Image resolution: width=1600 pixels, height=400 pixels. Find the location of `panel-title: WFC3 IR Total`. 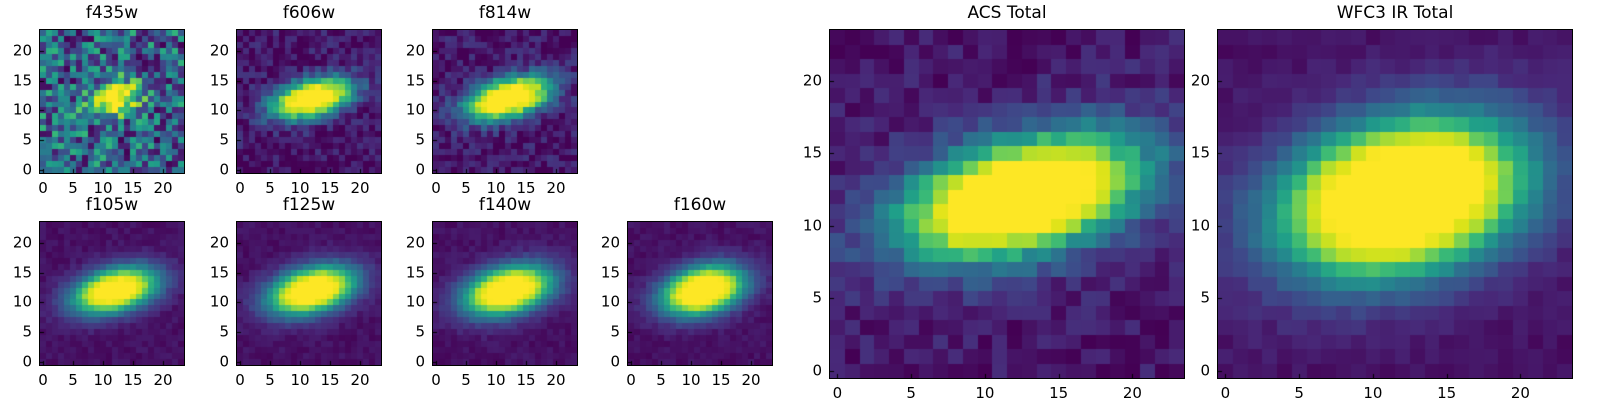

panel-title: WFC3 IR Total is located at coordinates (1395, 13).